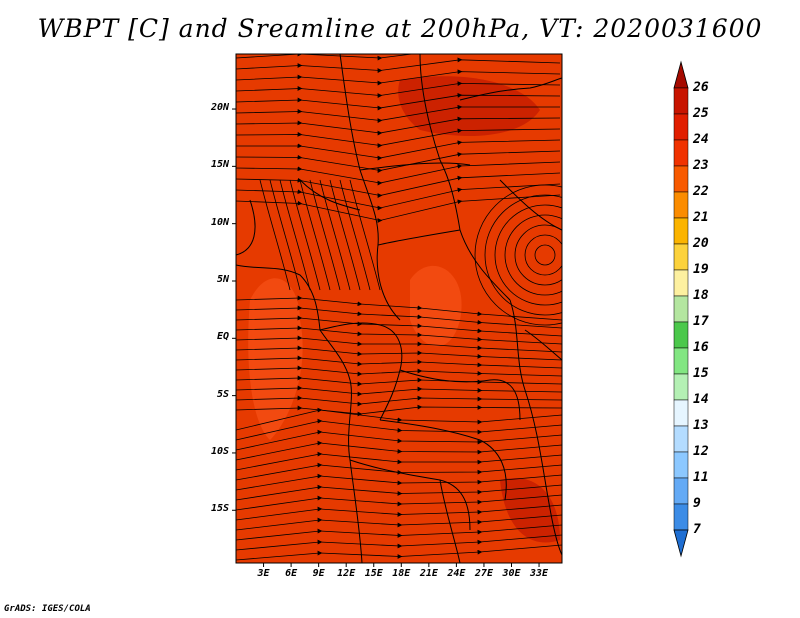  What do you see at coordinates (401, 573) in the screenshot?
I see `longitude-label: 18E` at bounding box center [401, 573].